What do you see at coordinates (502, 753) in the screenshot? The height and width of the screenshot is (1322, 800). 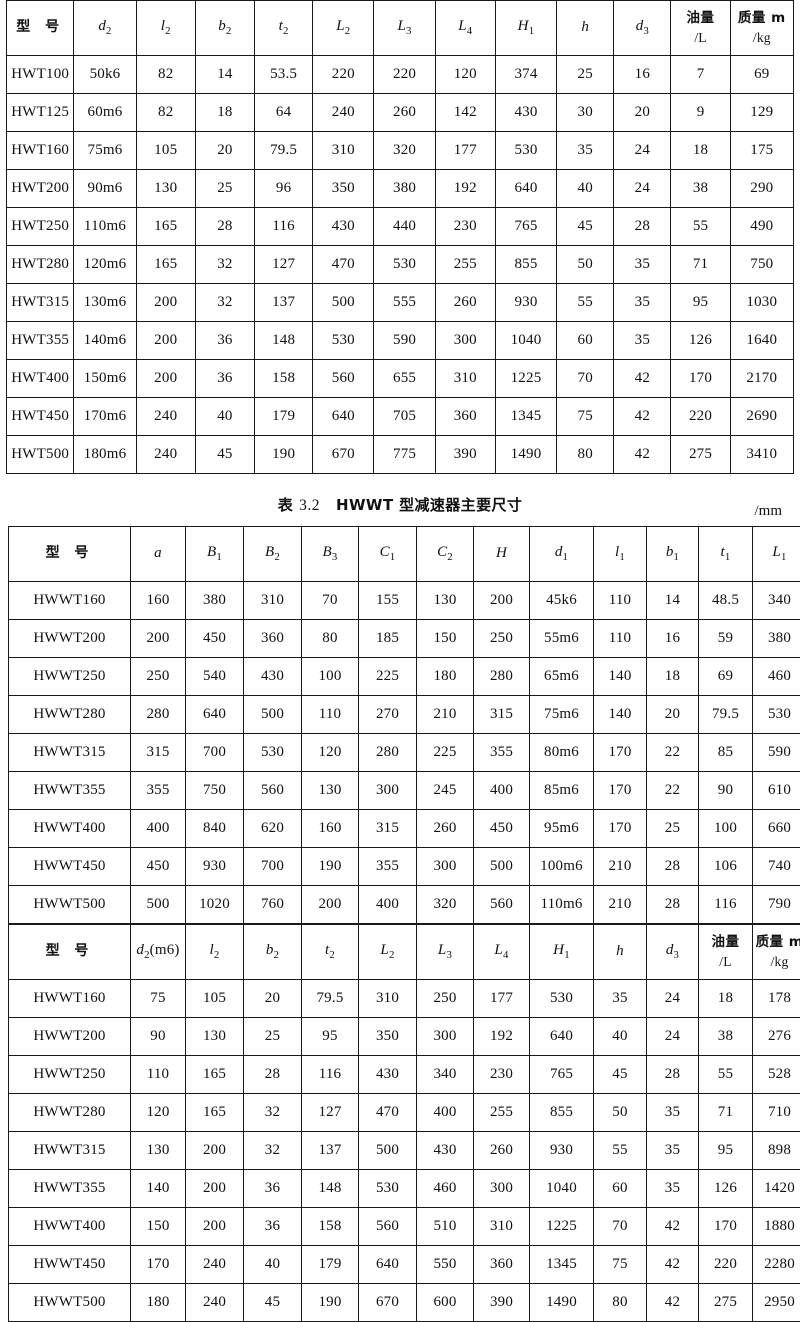 I see `cell-value: 355` at bounding box center [502, 753].